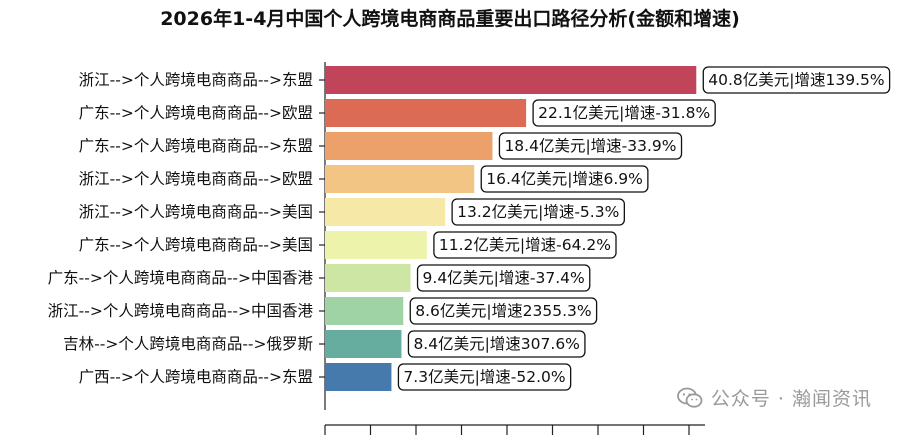 The width and height of the screenshot is (900, 435). Describe the element at coordinates (196, 79) in the screenshot. I see `category-label: 浙江-->个人跨境电商商品-->东盟` at that location.